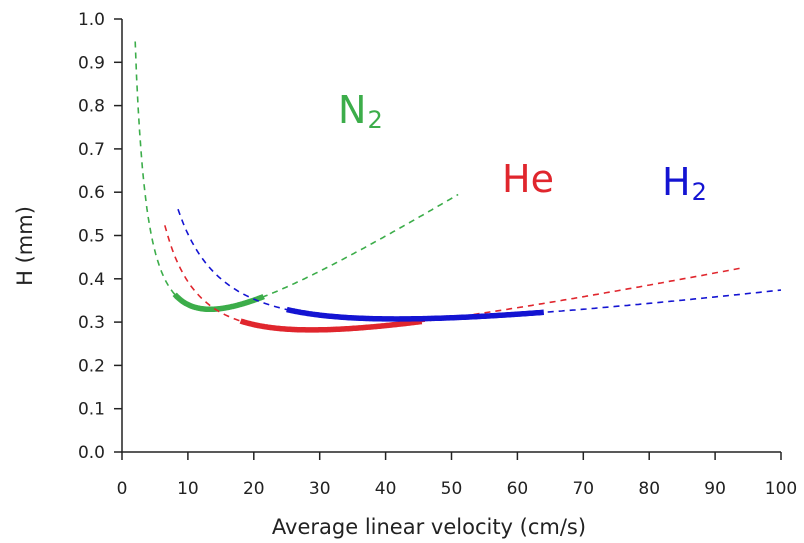 The height and width of the screenshot is (543, 804). Describe the element at coordinates (452, 489) in the screenshot. I see `x-tick-label-50: 50` at that location.